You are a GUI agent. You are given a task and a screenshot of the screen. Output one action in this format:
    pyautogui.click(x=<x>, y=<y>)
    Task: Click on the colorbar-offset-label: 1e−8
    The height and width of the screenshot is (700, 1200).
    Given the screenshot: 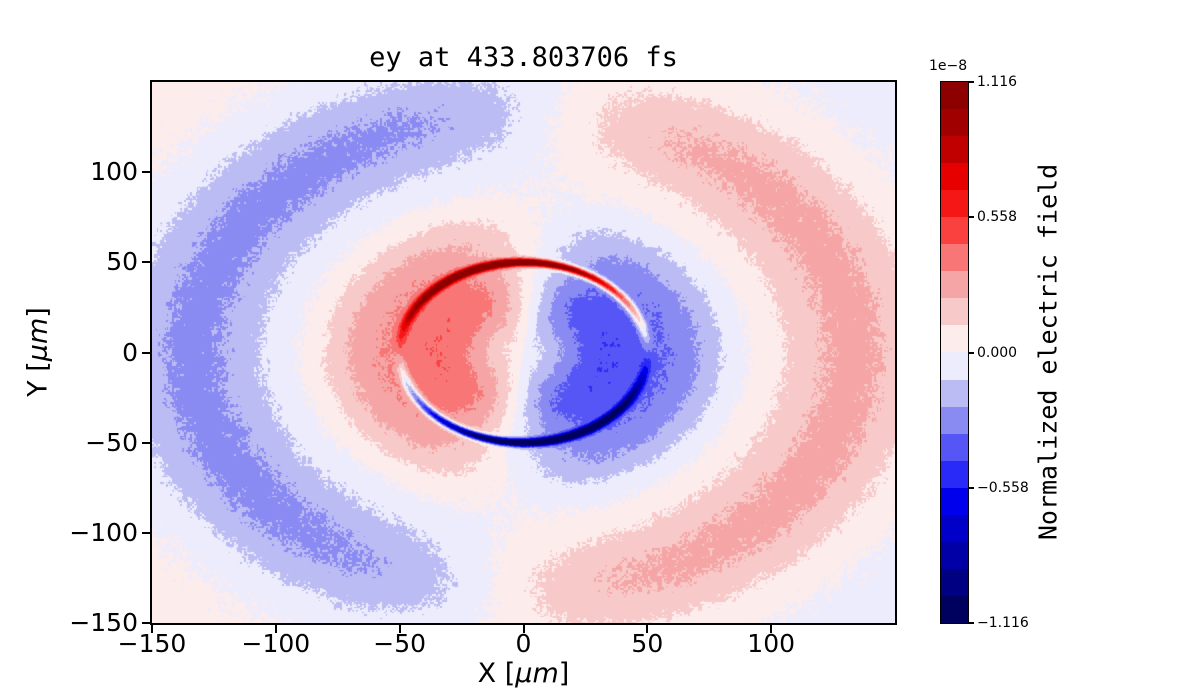 What is the action you would take?
    pyautogui.click(x=948, y=66)
    